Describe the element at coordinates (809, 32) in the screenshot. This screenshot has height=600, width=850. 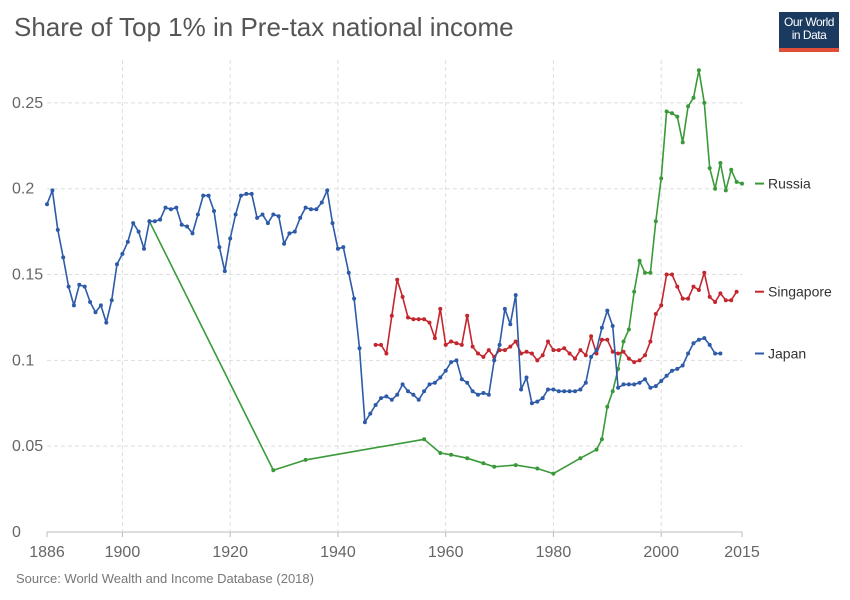
I see `owid-logo: Our World in Data` at that location.